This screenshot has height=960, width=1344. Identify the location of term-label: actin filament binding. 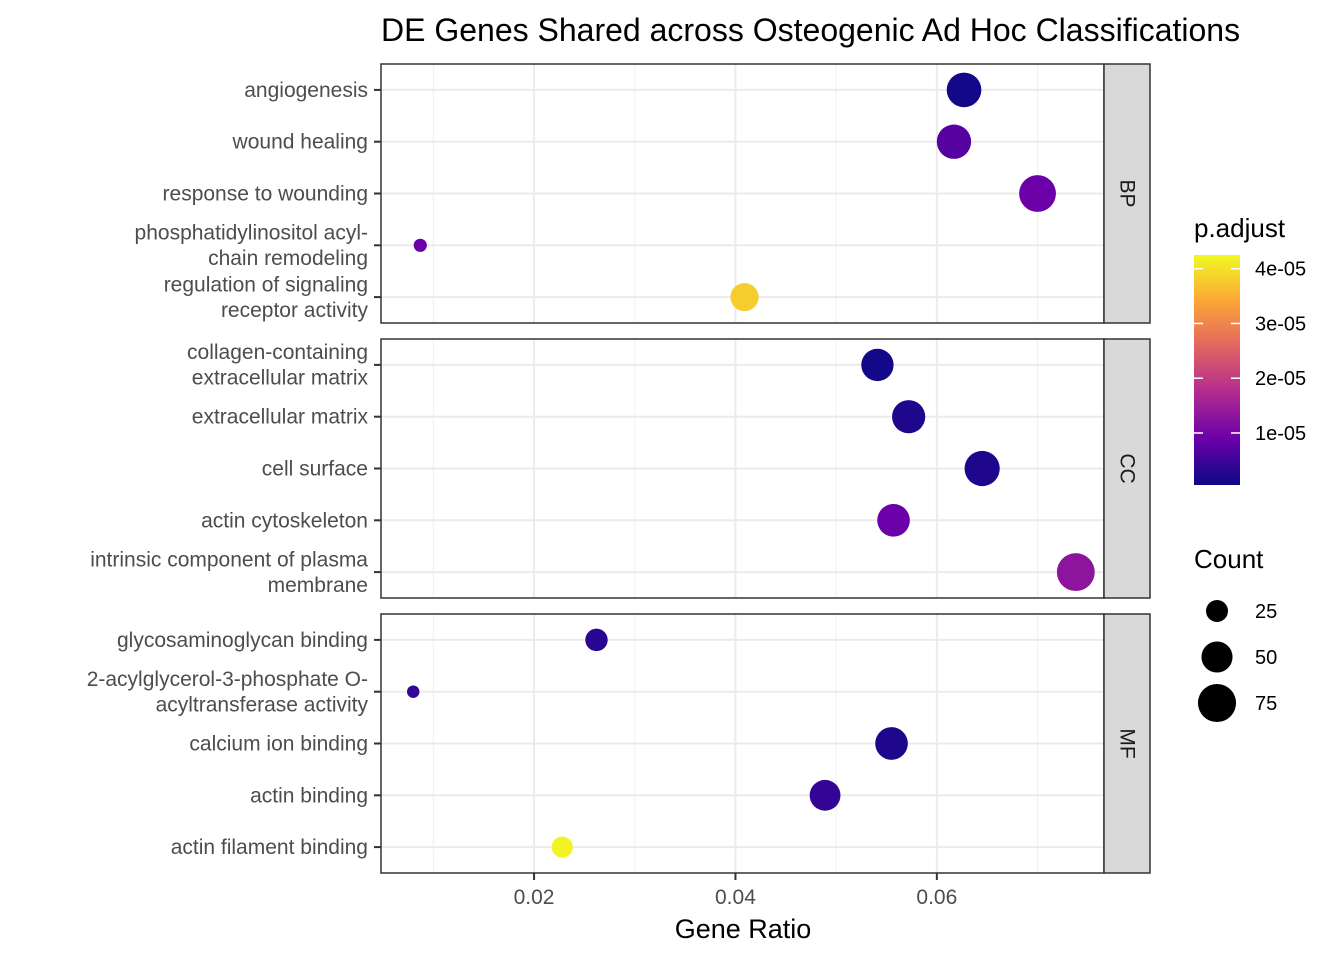
(269, 847).